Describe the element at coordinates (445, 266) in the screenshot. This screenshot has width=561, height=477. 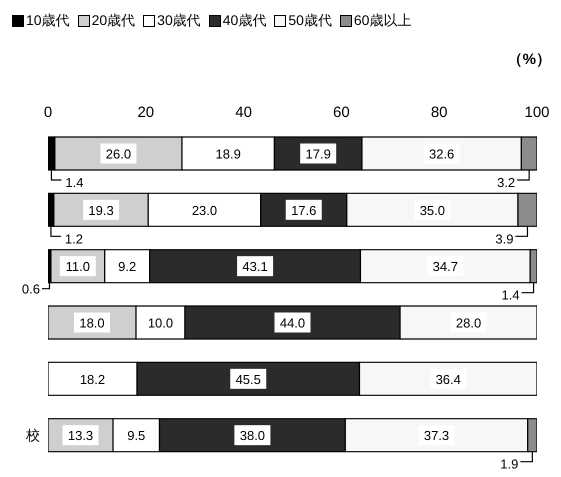
I see `data-label: 34.7` at that location.